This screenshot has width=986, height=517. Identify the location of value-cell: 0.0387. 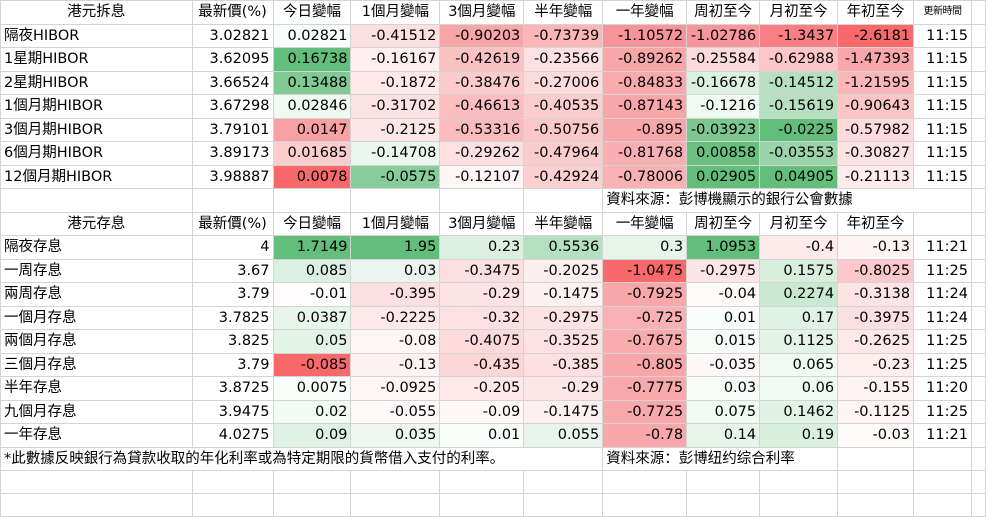
(312, 317).